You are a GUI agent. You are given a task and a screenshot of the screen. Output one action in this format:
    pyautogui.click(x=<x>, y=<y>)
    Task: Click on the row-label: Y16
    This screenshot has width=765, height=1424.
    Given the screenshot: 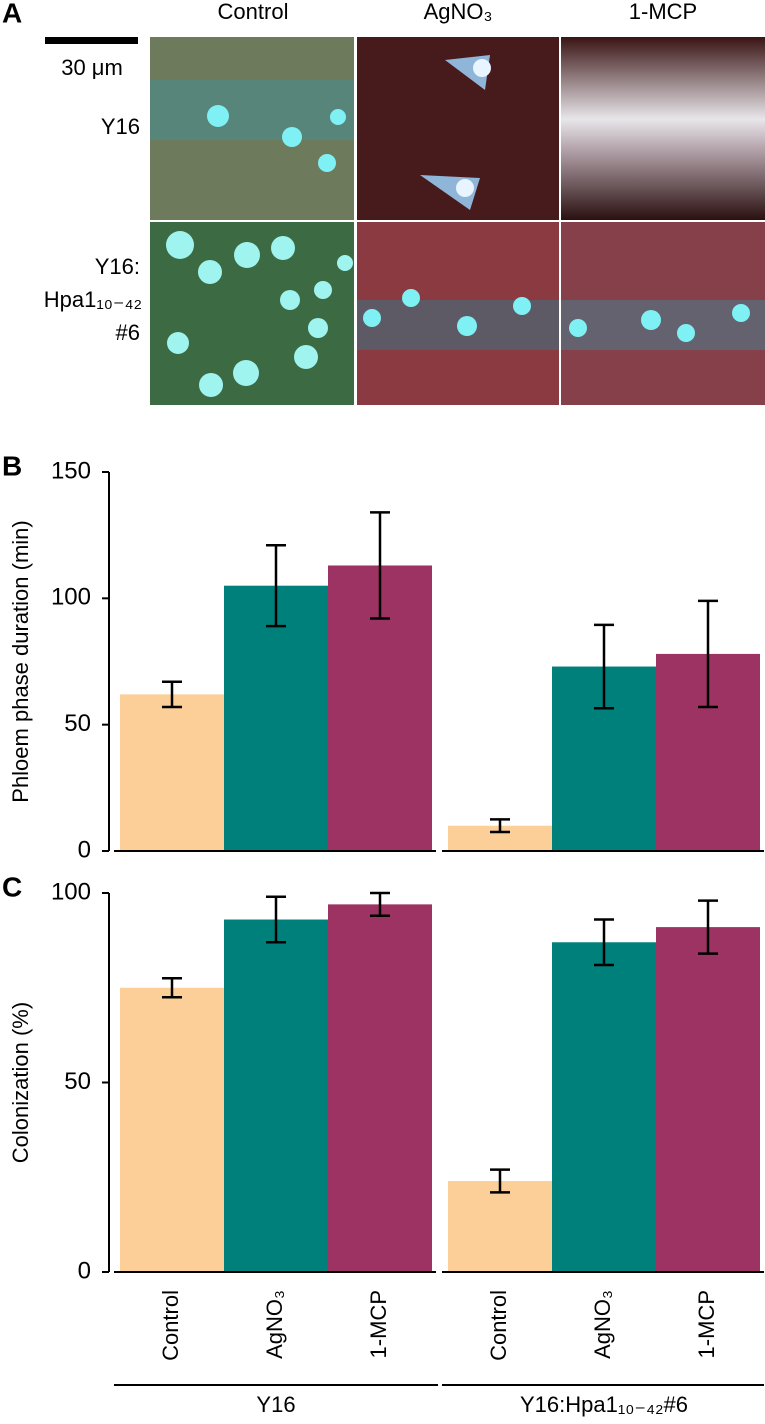 What is the action you would take?
    pyautogui.click(x=120, y=126)
    